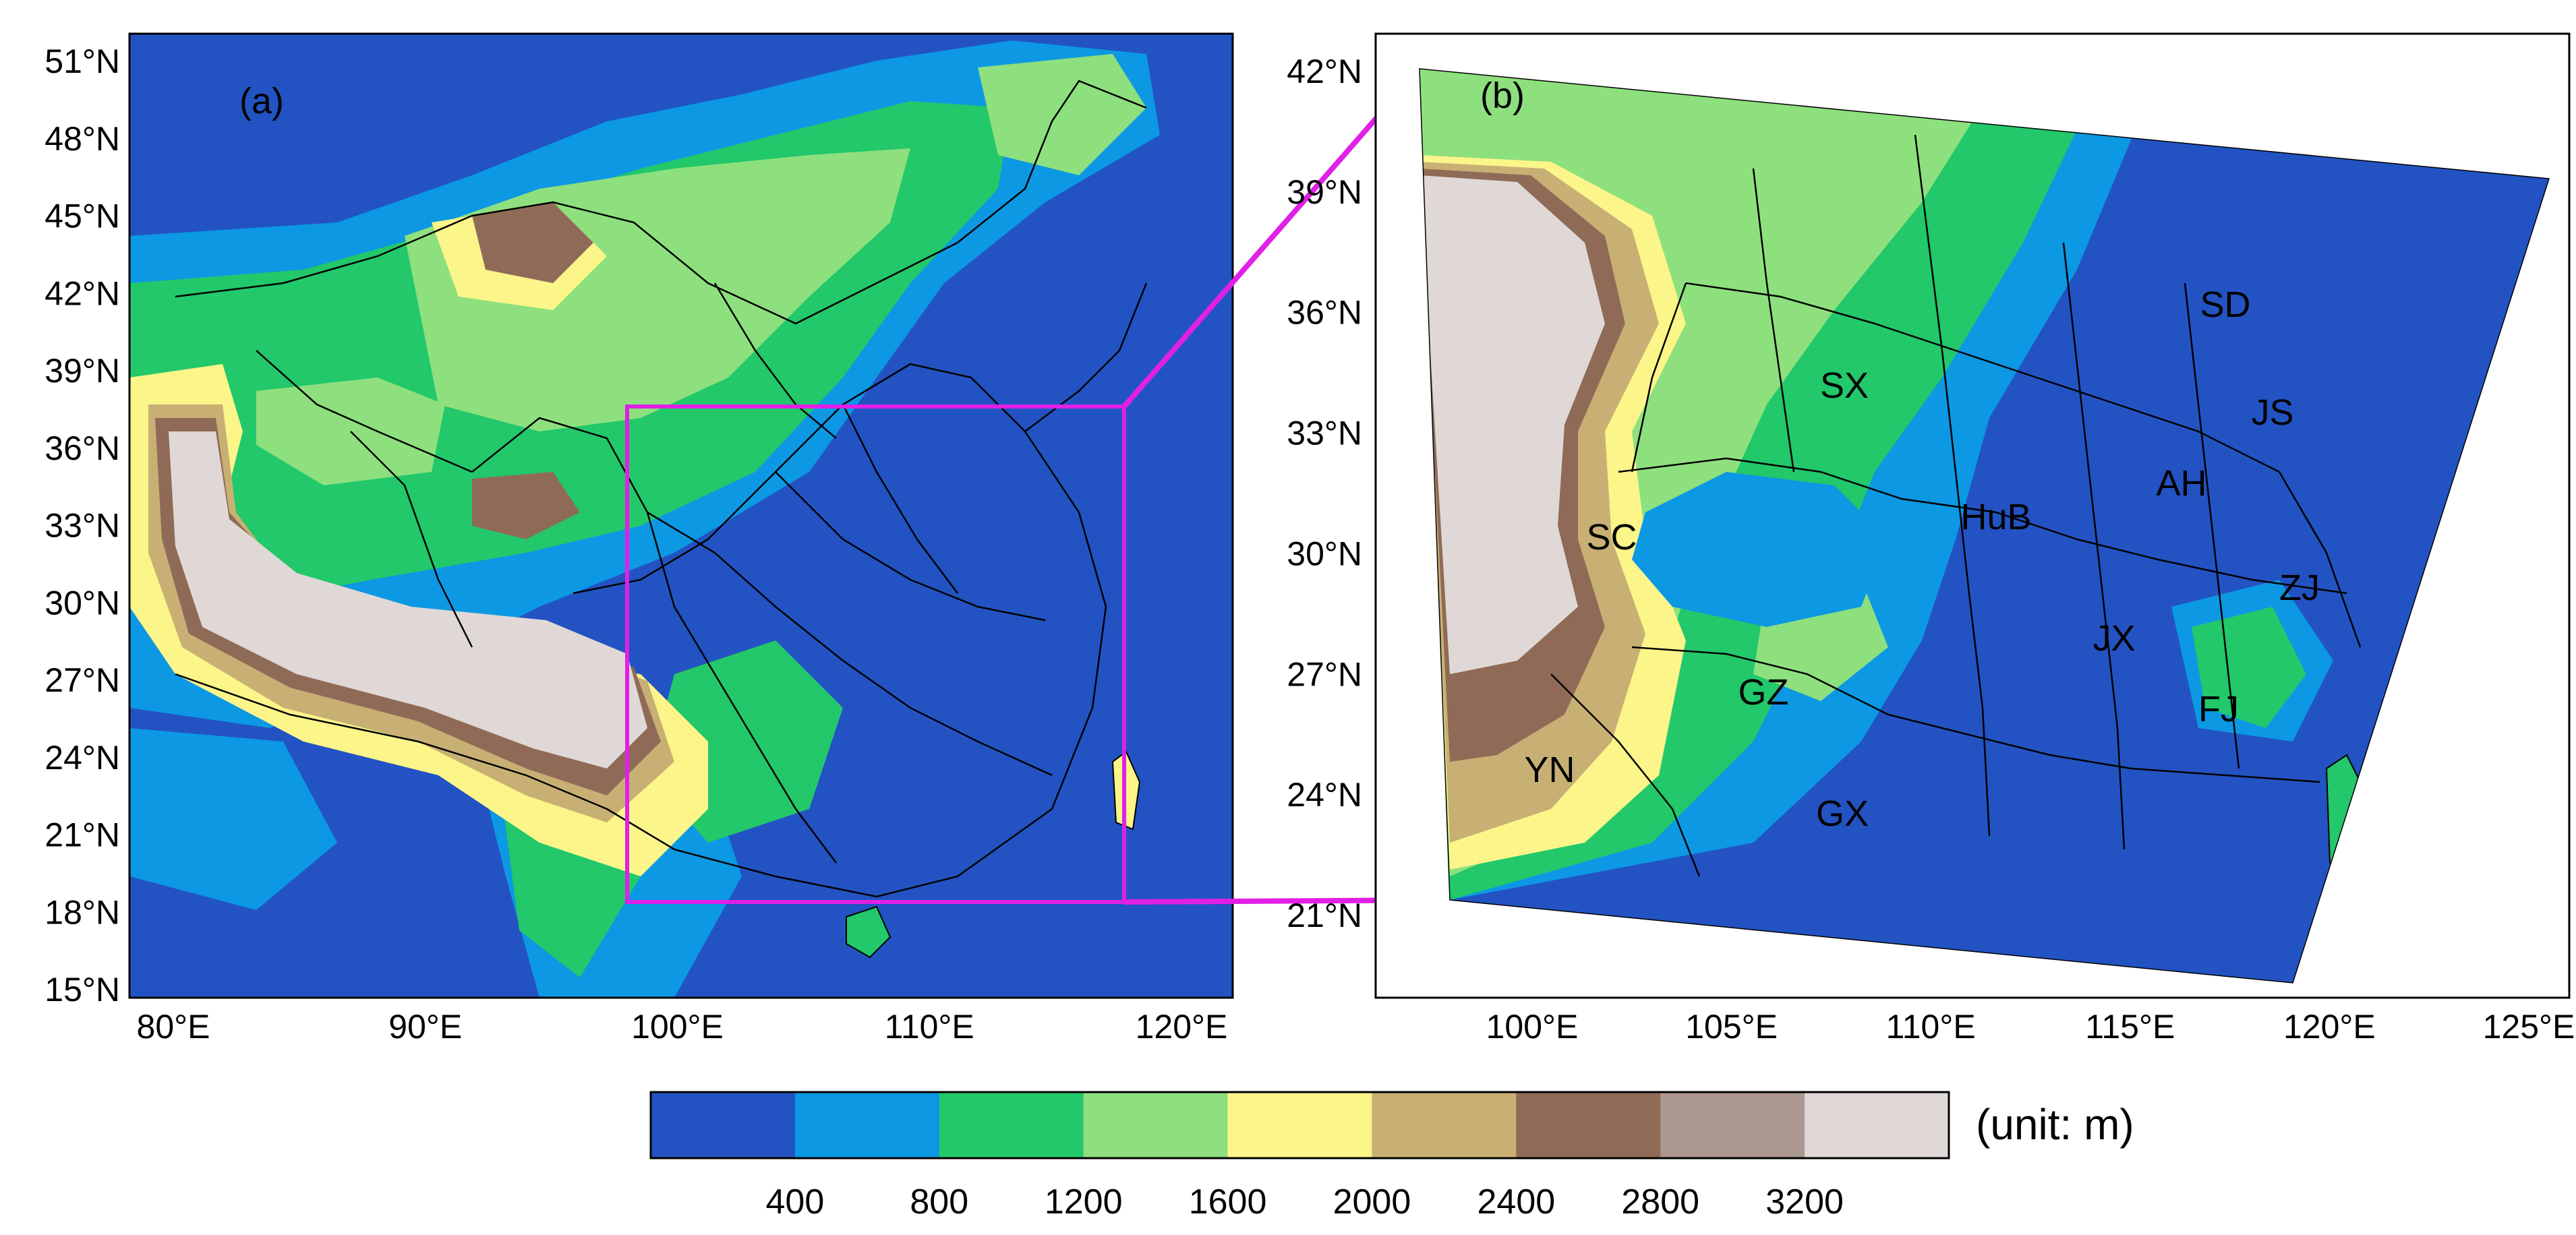 The width and height of the screenshot is (2576, 1235). Describe the element at coordinates (2130, 1027) in the screenshot. I see `lon-tick-b-115e: 115°E` at that location.